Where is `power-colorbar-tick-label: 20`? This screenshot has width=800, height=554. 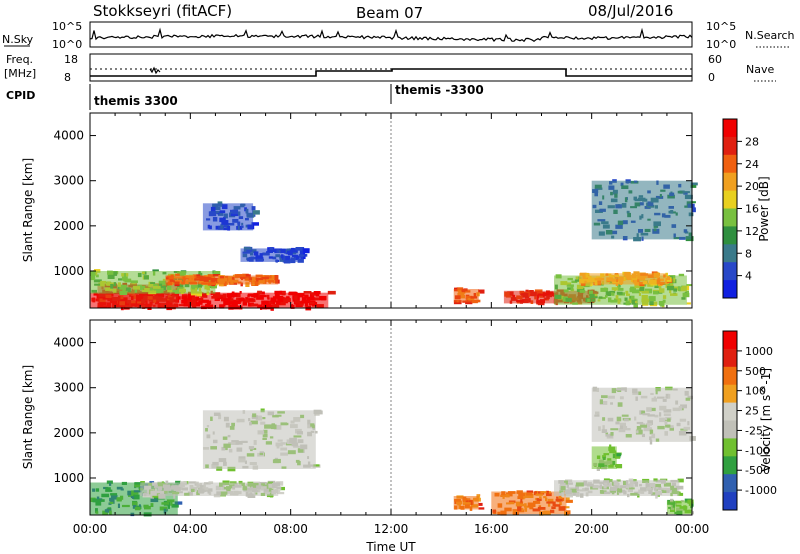 power-colorbar-tick-label: 20 is located at coordinates (752, 186).